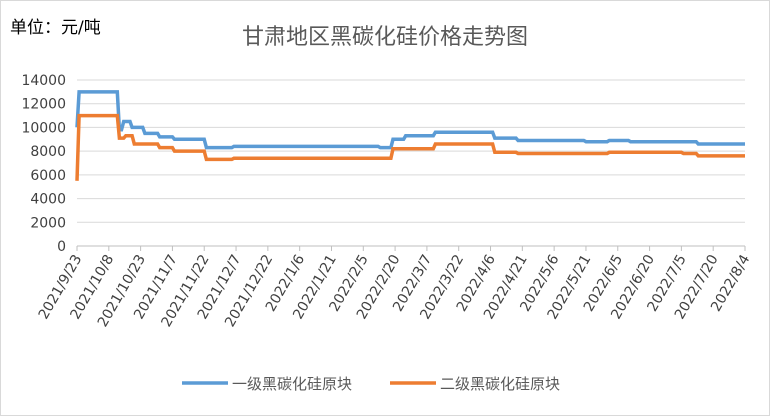 The width and height of the screenshot is (770, 416). I want to click on chart-title: 甘肃地区黑碳化硅价格走势图, so click(385, 37).